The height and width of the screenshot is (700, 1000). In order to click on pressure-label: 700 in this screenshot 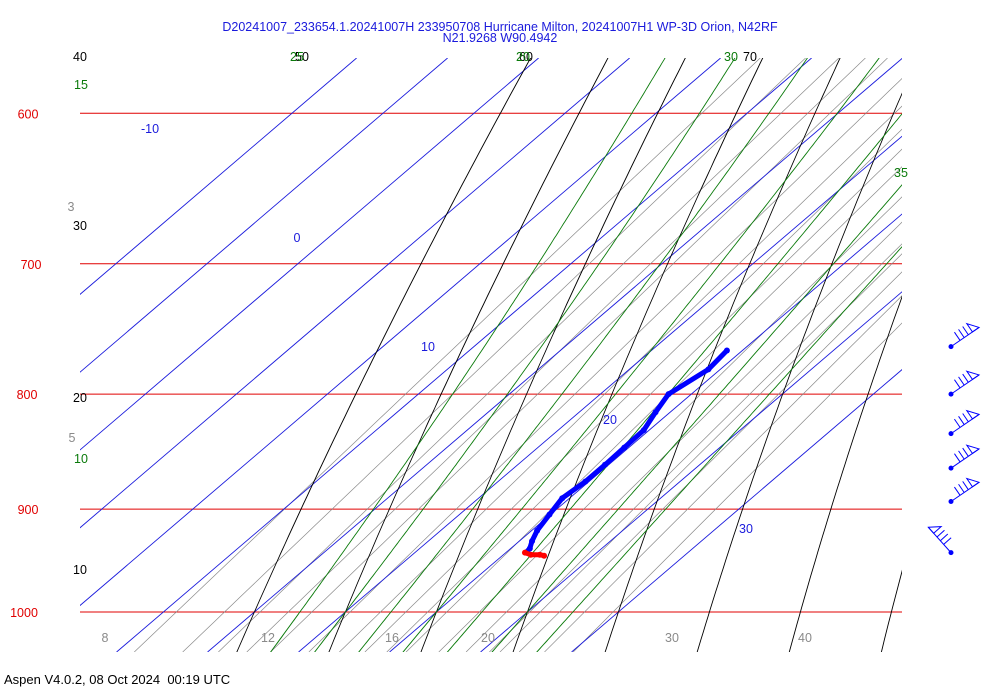, I will do `click(31, 265)`.